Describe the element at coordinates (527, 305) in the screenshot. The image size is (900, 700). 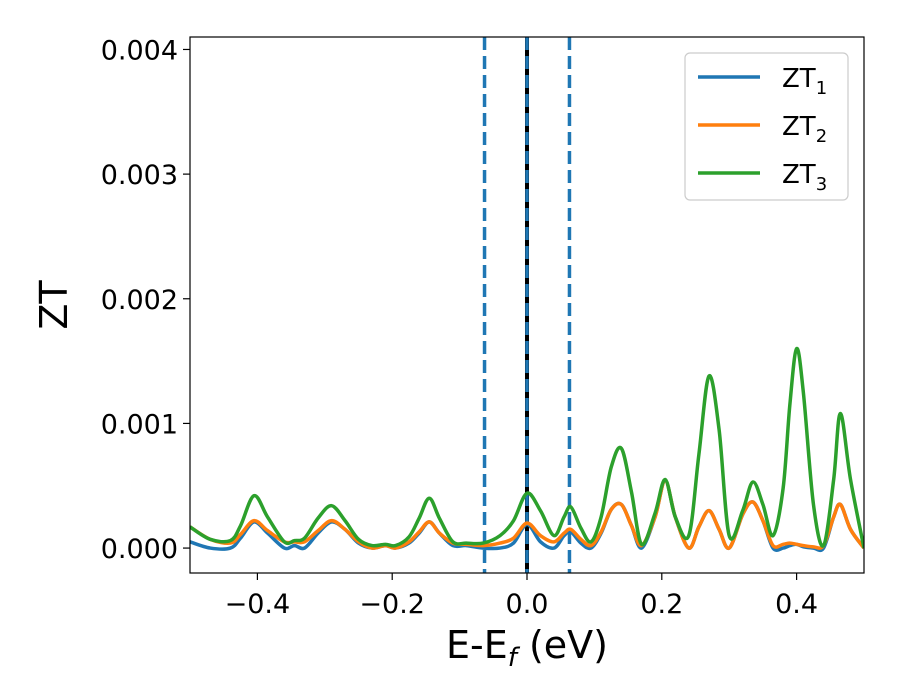
I see `reference-lines` at that location.